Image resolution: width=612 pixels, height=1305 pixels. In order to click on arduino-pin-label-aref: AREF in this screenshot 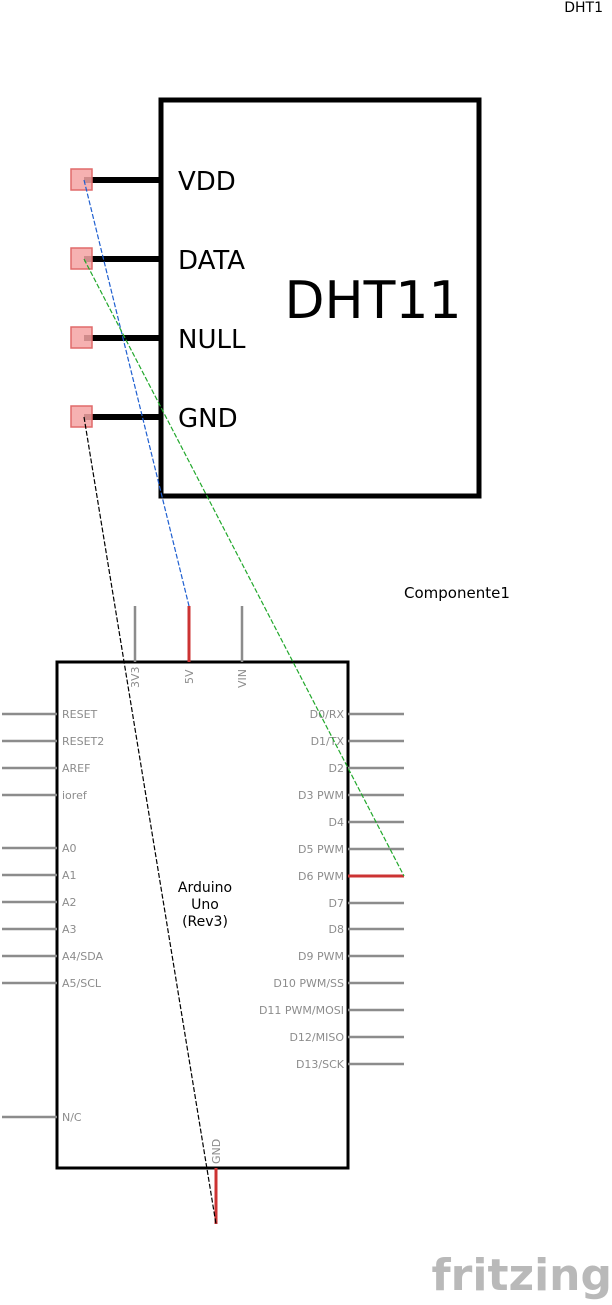, I will do `click(76, 768)`.